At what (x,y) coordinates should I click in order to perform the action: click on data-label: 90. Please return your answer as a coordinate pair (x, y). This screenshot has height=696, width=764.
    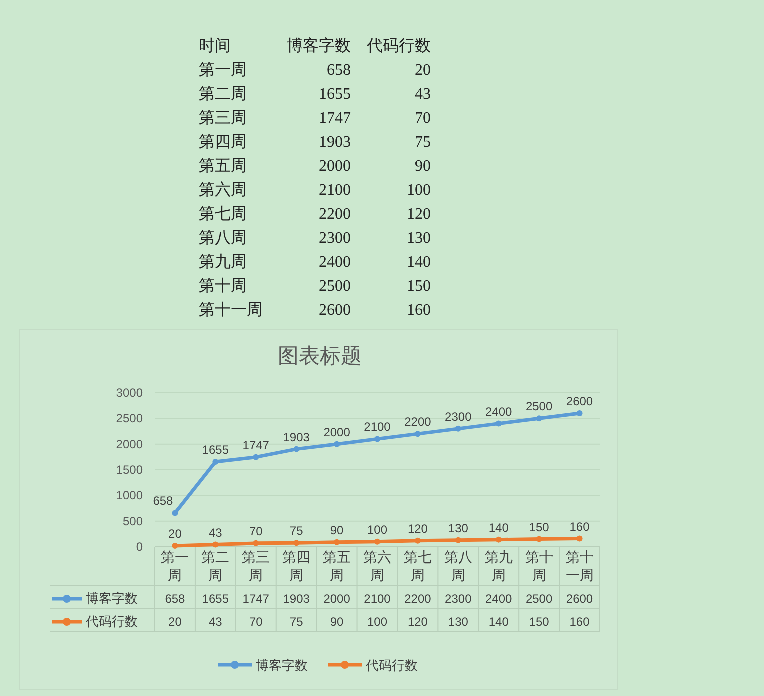
    Looking at the image, I should click on (337, 622).